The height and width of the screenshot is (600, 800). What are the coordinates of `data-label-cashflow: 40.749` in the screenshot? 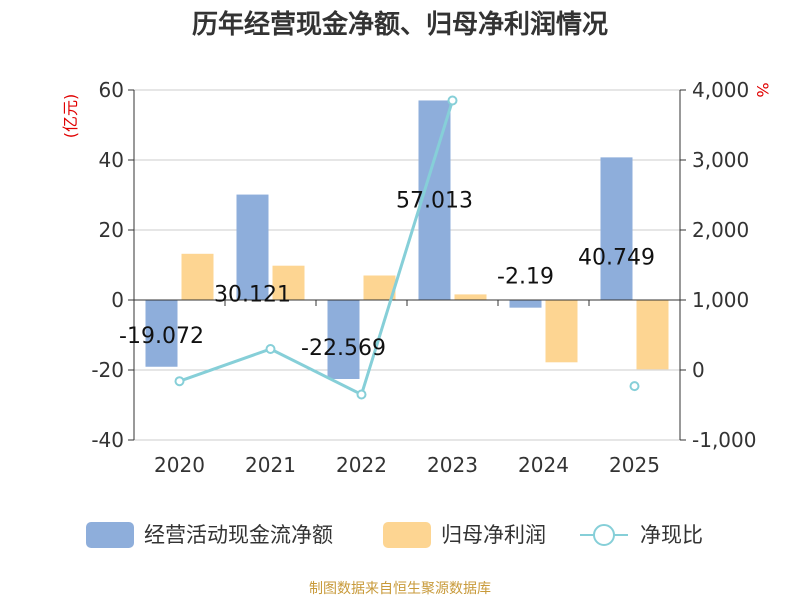 It's located at (616, 257).